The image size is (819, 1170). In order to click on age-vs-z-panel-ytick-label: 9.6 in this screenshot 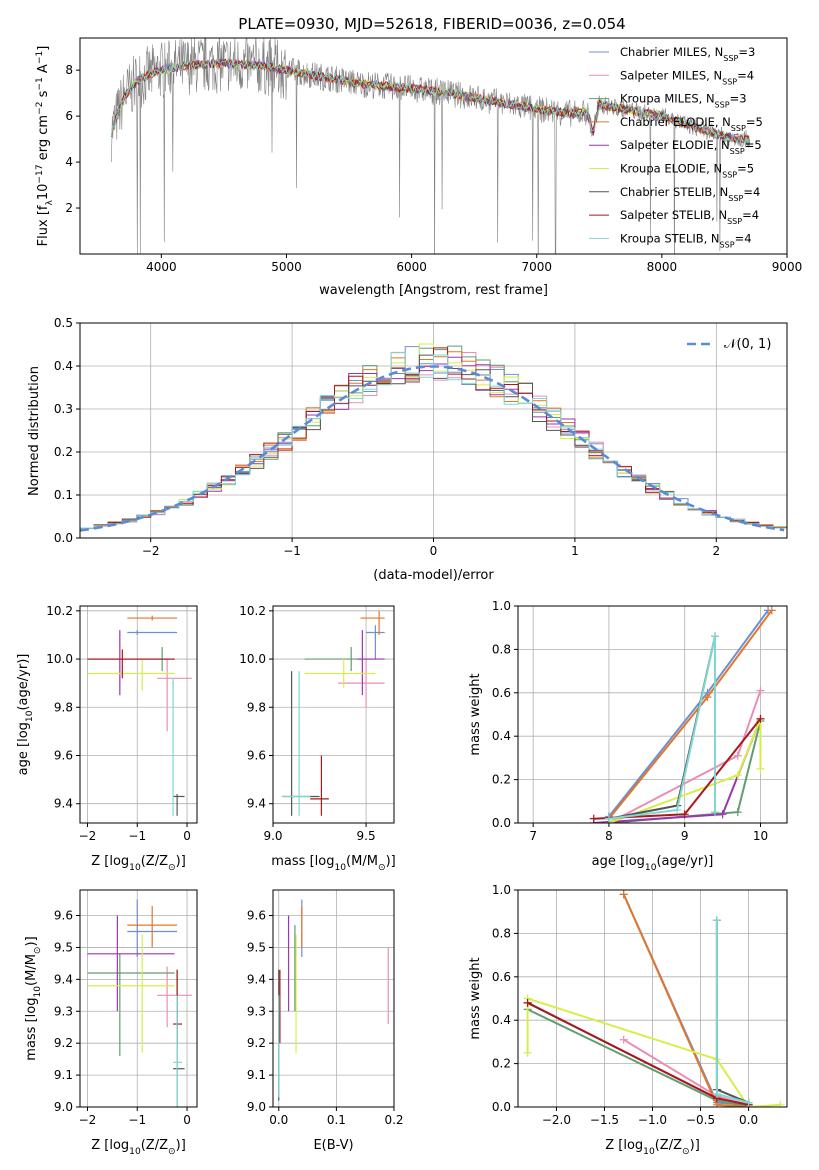, I will do `click(63, 755)`.